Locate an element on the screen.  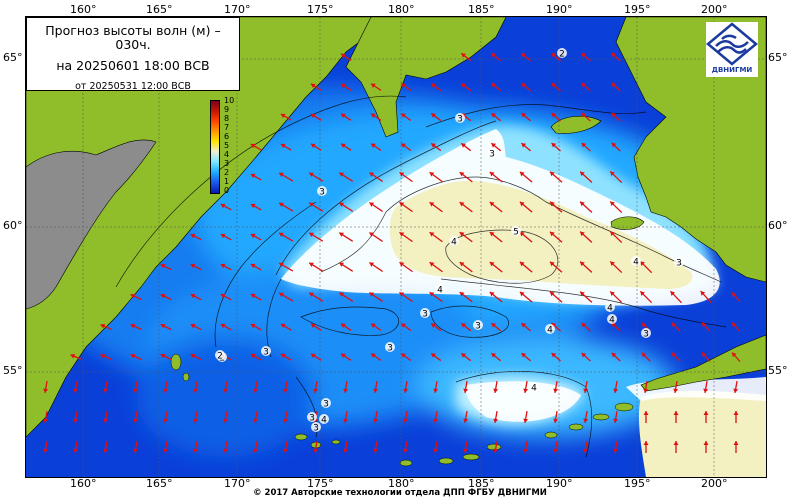
lat-tick-label: 55° is located at coordinates (778, 370).